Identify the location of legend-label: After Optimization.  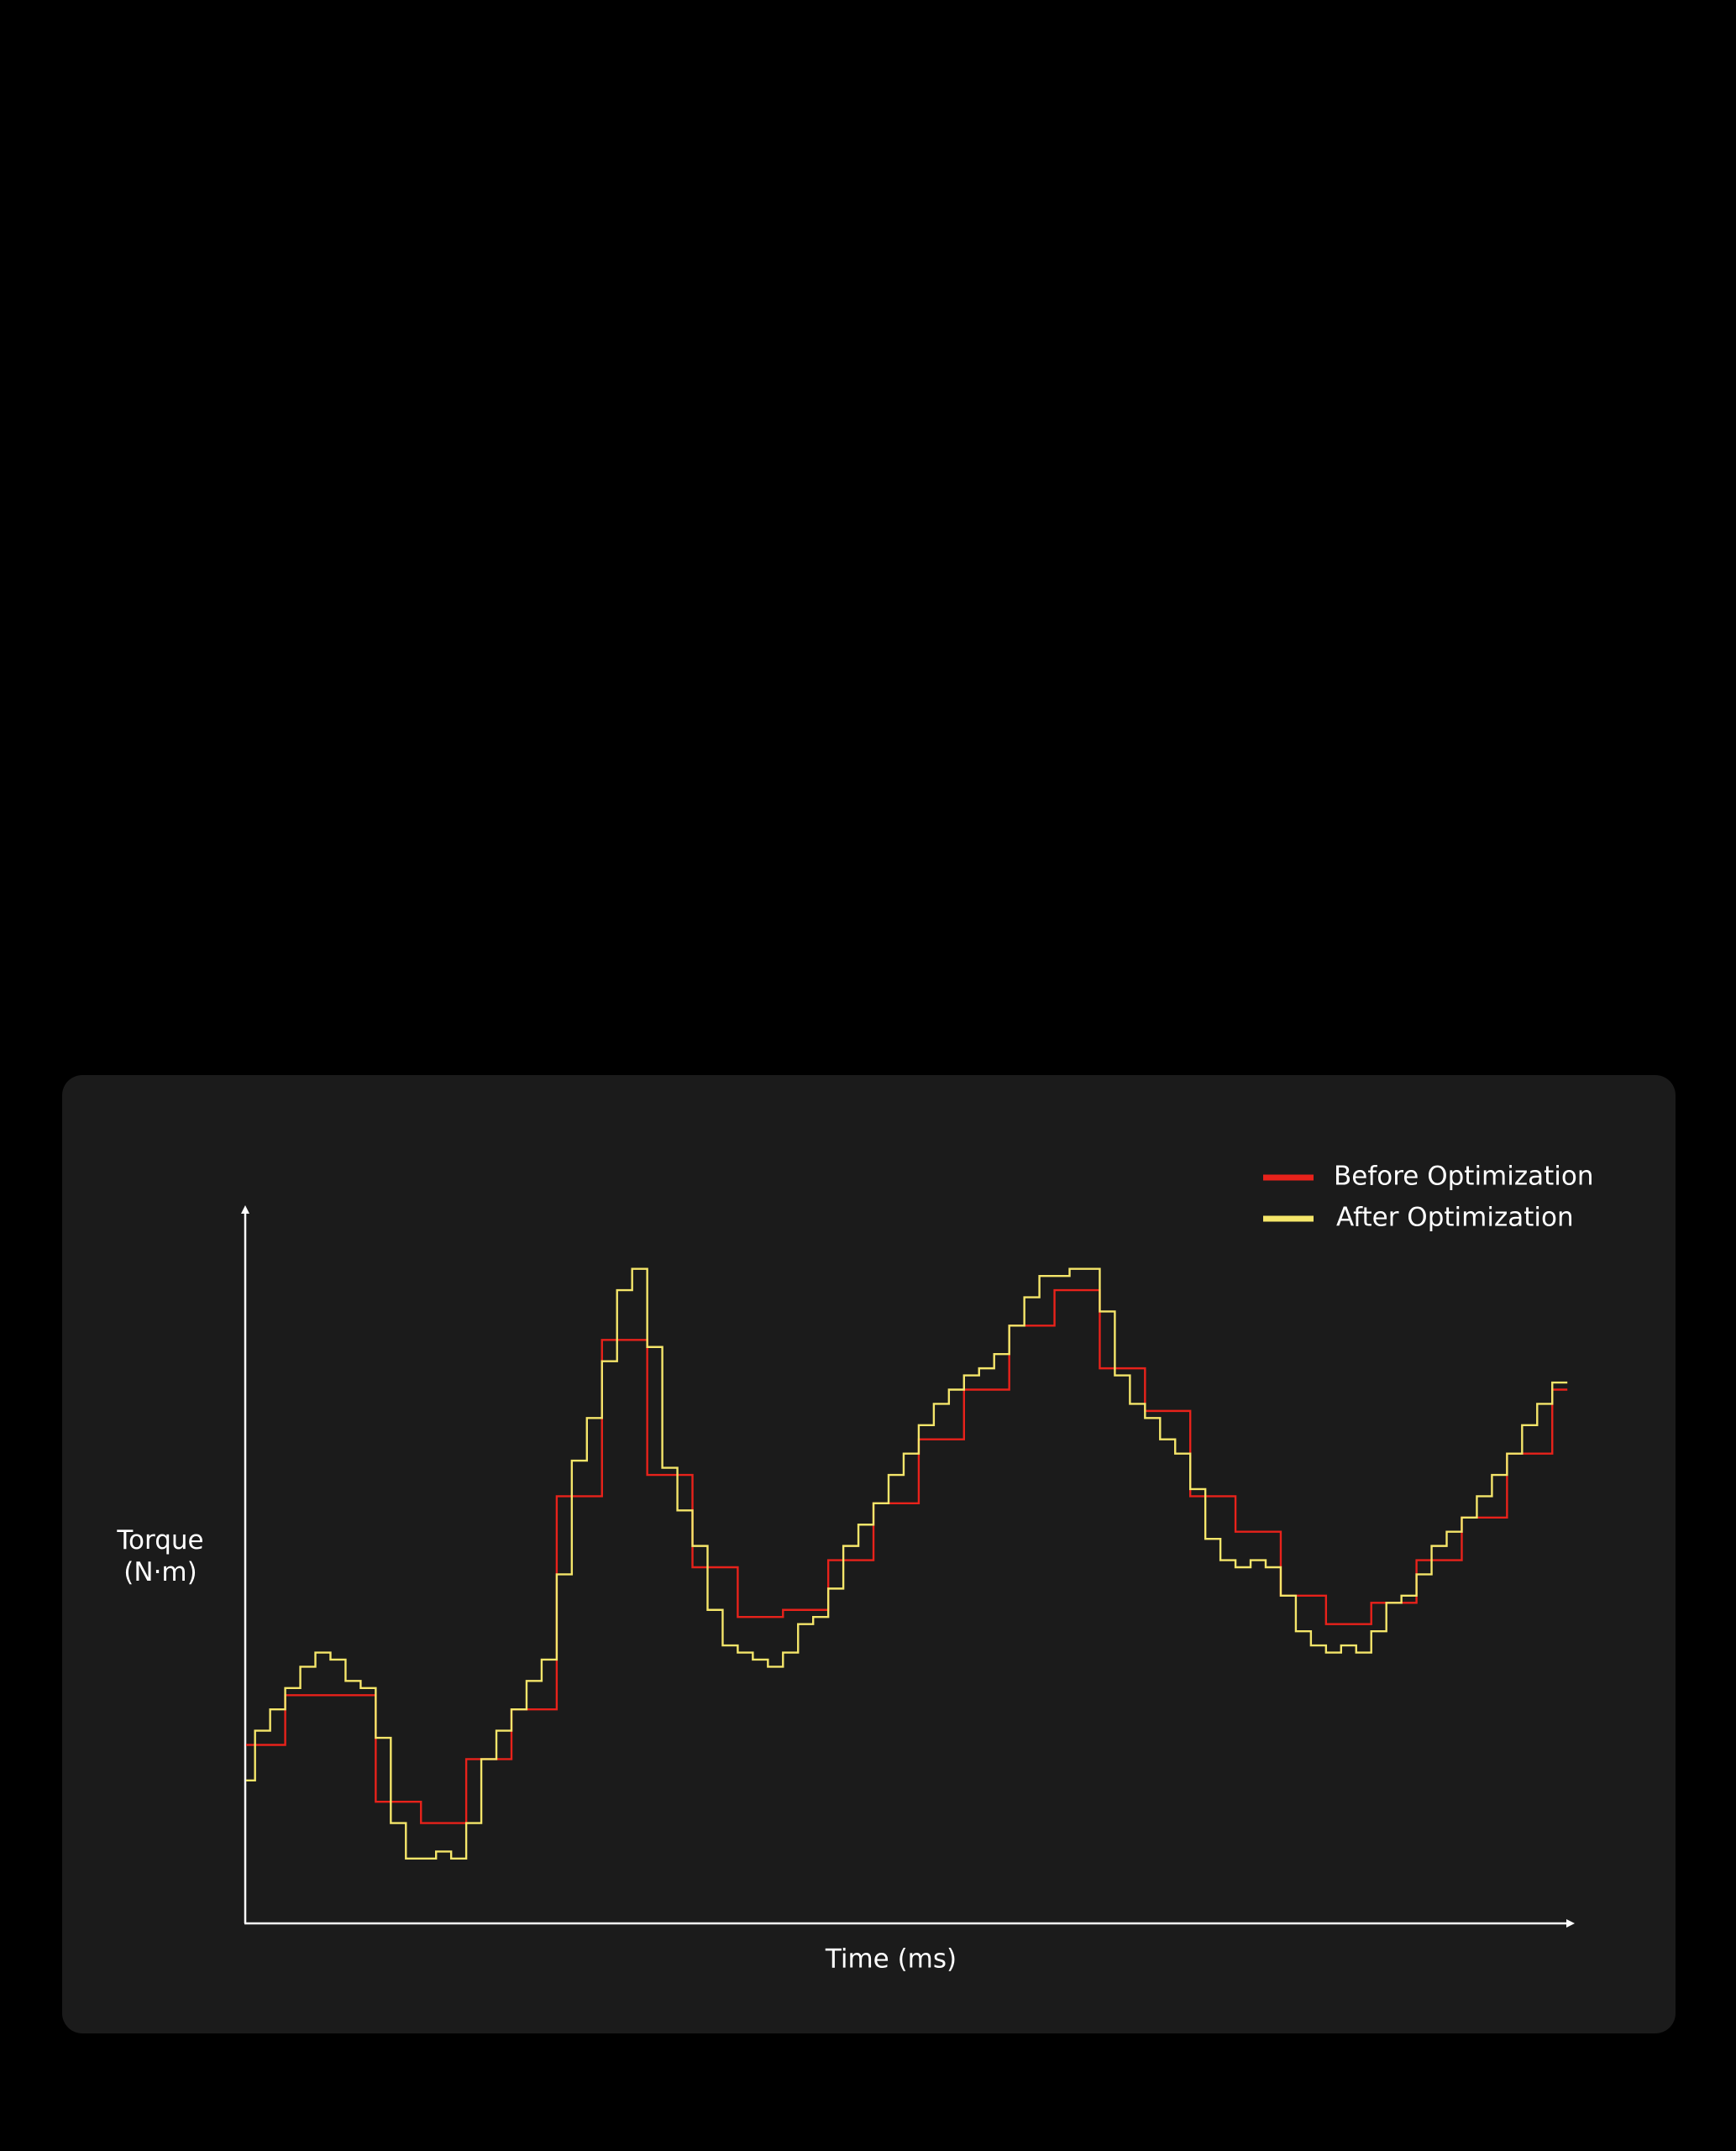
(1455, 1218).